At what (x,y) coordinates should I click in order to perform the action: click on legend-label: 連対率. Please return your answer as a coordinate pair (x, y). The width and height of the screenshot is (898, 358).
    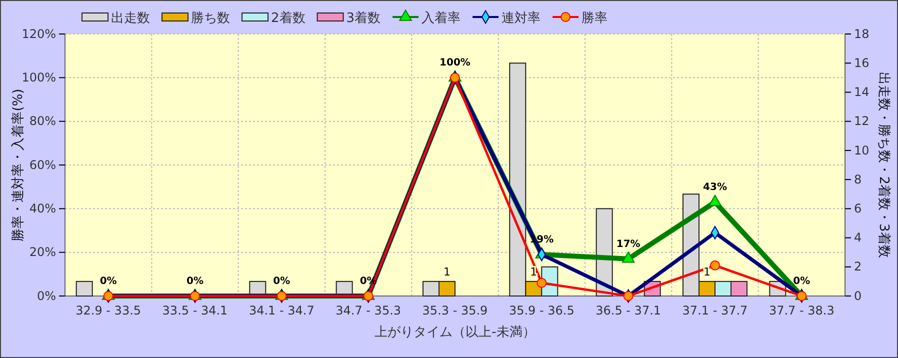
    Looking at the image, I should click on (521, 18).